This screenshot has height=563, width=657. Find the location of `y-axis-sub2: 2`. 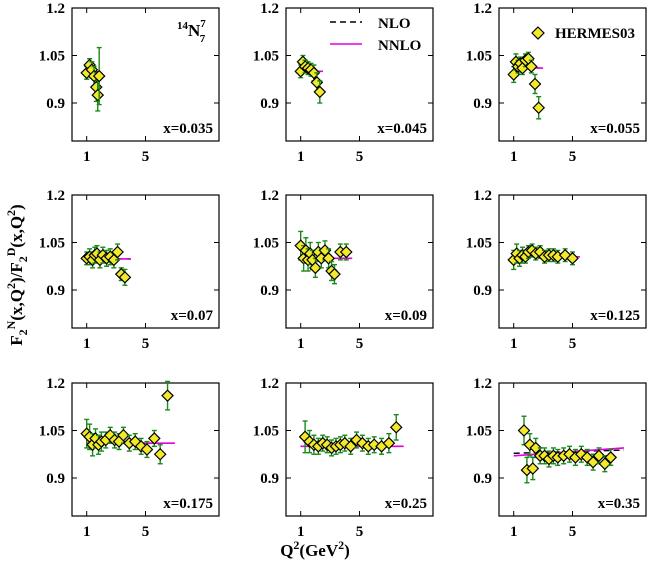

y-axis-sub2: 2 is located at coordinates (23, 259).